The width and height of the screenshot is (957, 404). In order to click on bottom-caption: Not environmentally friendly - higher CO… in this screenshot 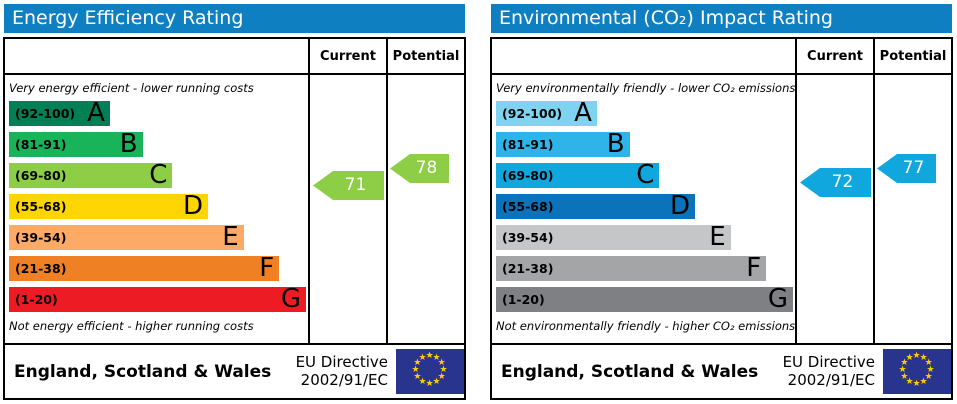, I will do `click(646, 326)`.